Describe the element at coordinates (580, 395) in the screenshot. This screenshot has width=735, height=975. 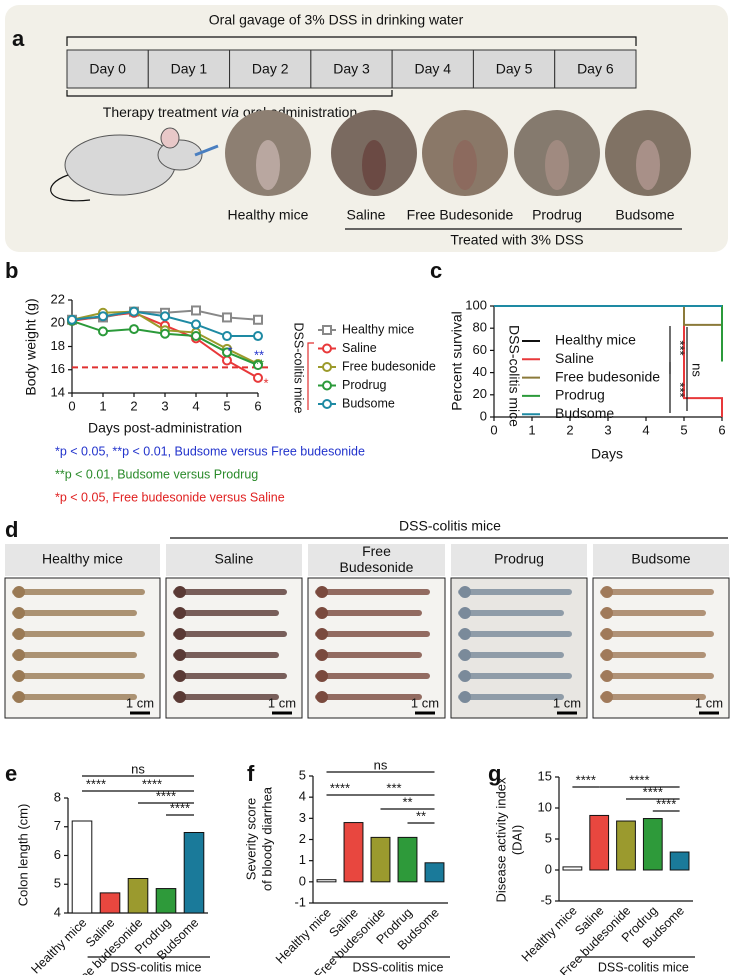
I see `legend-label: Prodrug` at that location.